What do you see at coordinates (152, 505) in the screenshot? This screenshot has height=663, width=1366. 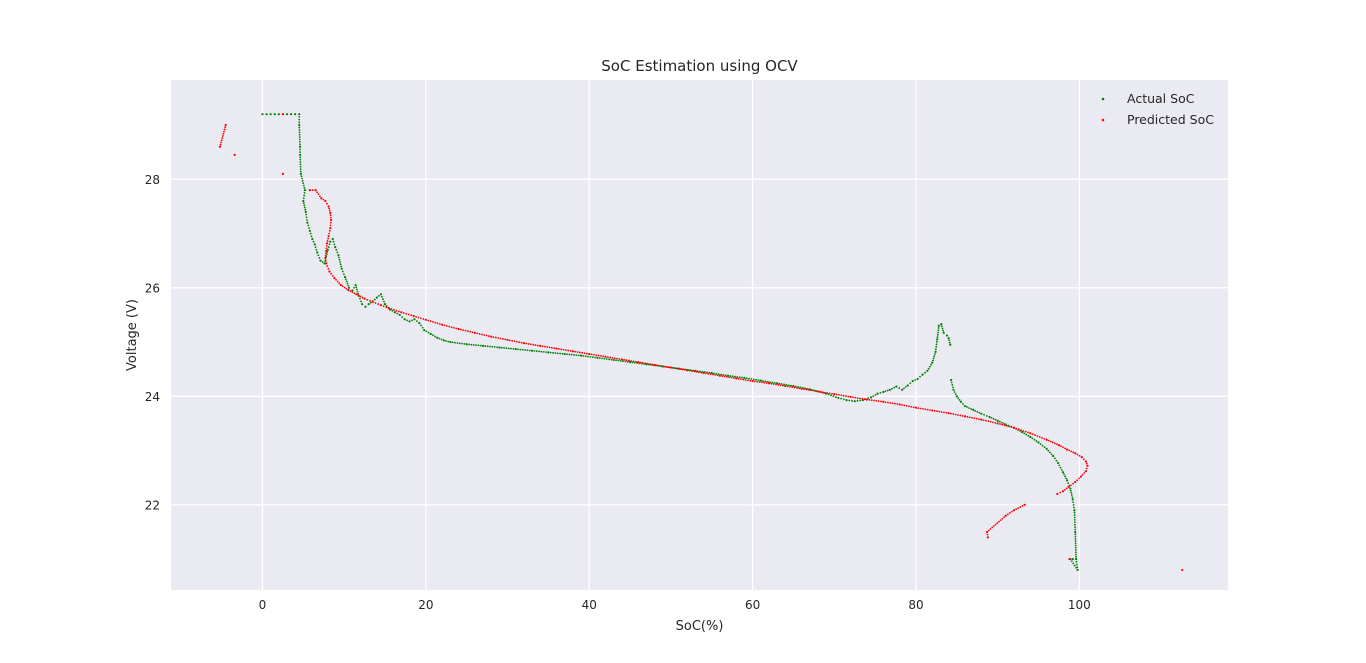 I see `y-tick-label: 22` at bounding box center [152, 505].